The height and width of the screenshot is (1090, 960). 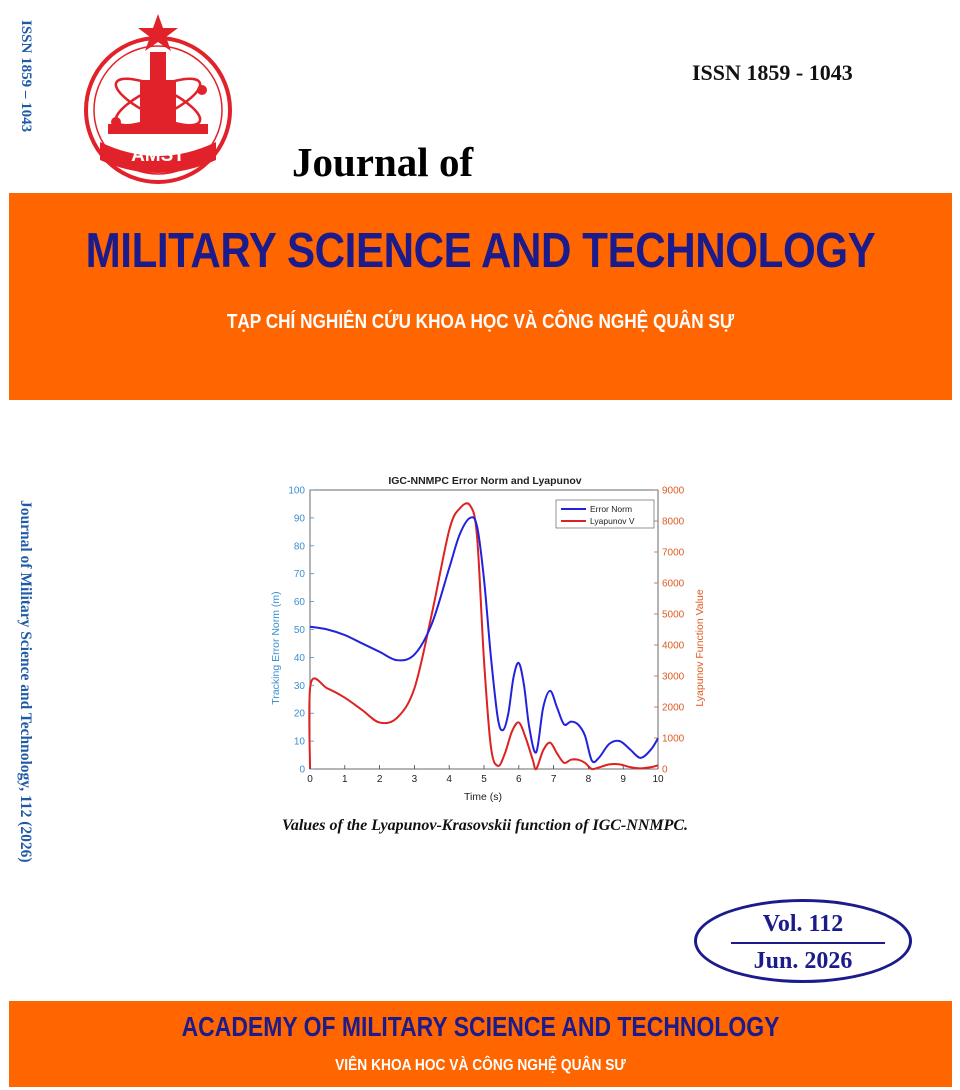 What do you see at coordinates (300, 518) in the screenshot?
I see `y-left-tick-label: 90` at bounding box center [300, 518].